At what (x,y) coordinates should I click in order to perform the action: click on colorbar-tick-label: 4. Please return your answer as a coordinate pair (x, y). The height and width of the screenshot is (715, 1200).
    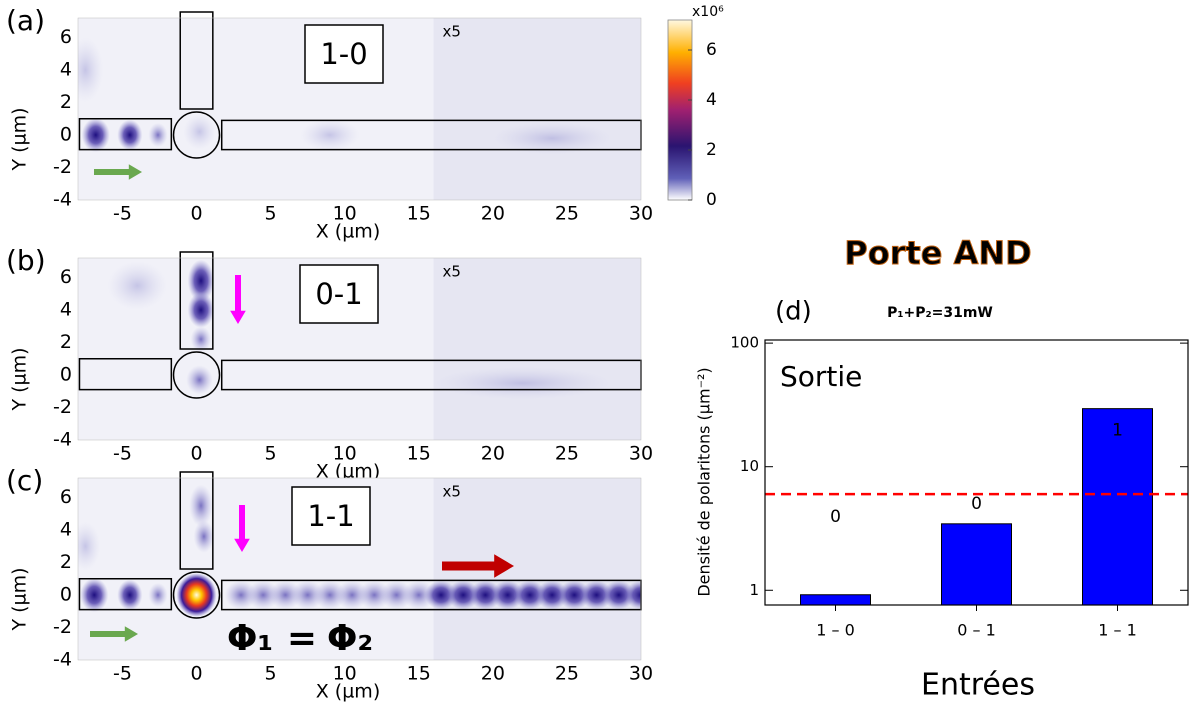
    Looking at the image, I should click on (711, 100).